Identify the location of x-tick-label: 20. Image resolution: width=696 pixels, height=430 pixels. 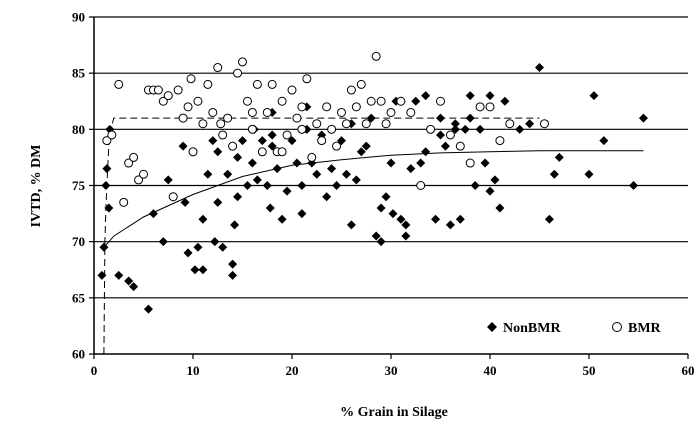
(292, 370).